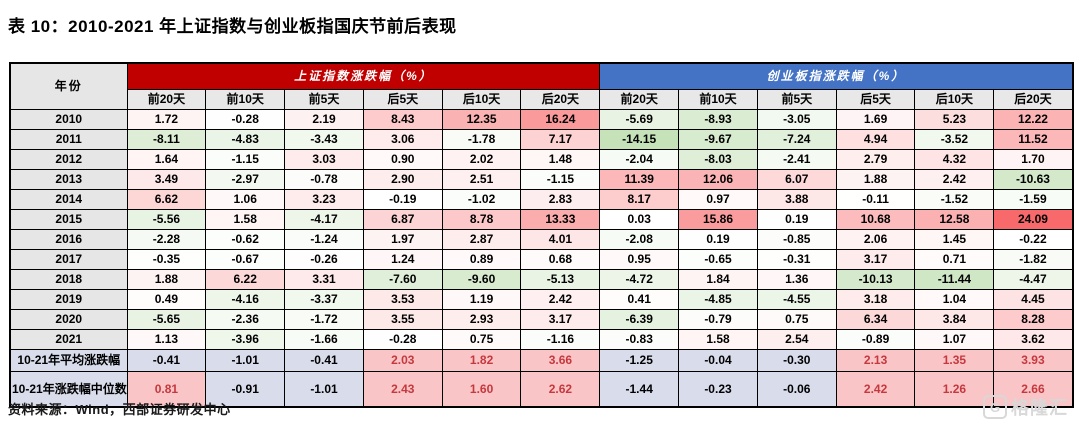 This screenshot has width=1080, height=430. What do you see at coordinates (1039, 408) in the screenshot?
I see `gelonghui-logo-text: 格隆汇` at bounding box center [1039, 408].